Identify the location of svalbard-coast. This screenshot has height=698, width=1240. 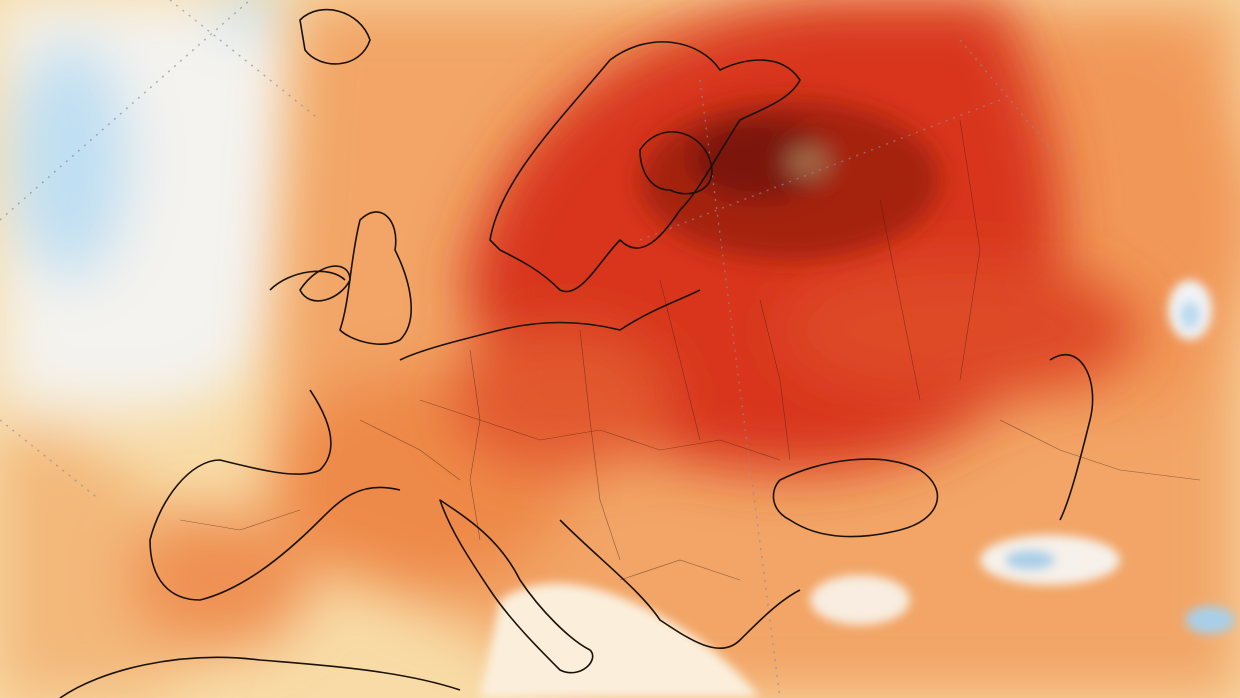
(335, 36).